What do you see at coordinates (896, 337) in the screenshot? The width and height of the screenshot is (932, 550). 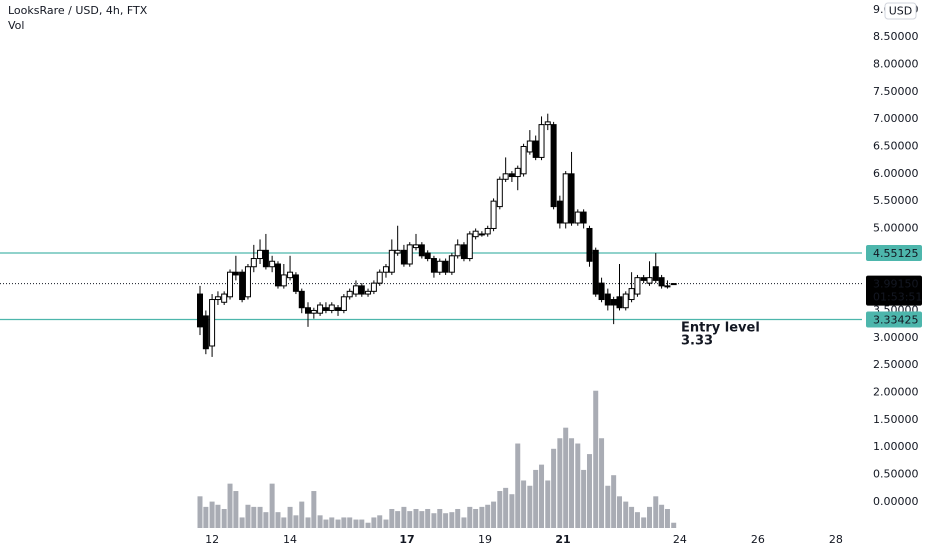 I see `y-tick-label: 3.00000` at bounding box center [896, 337].